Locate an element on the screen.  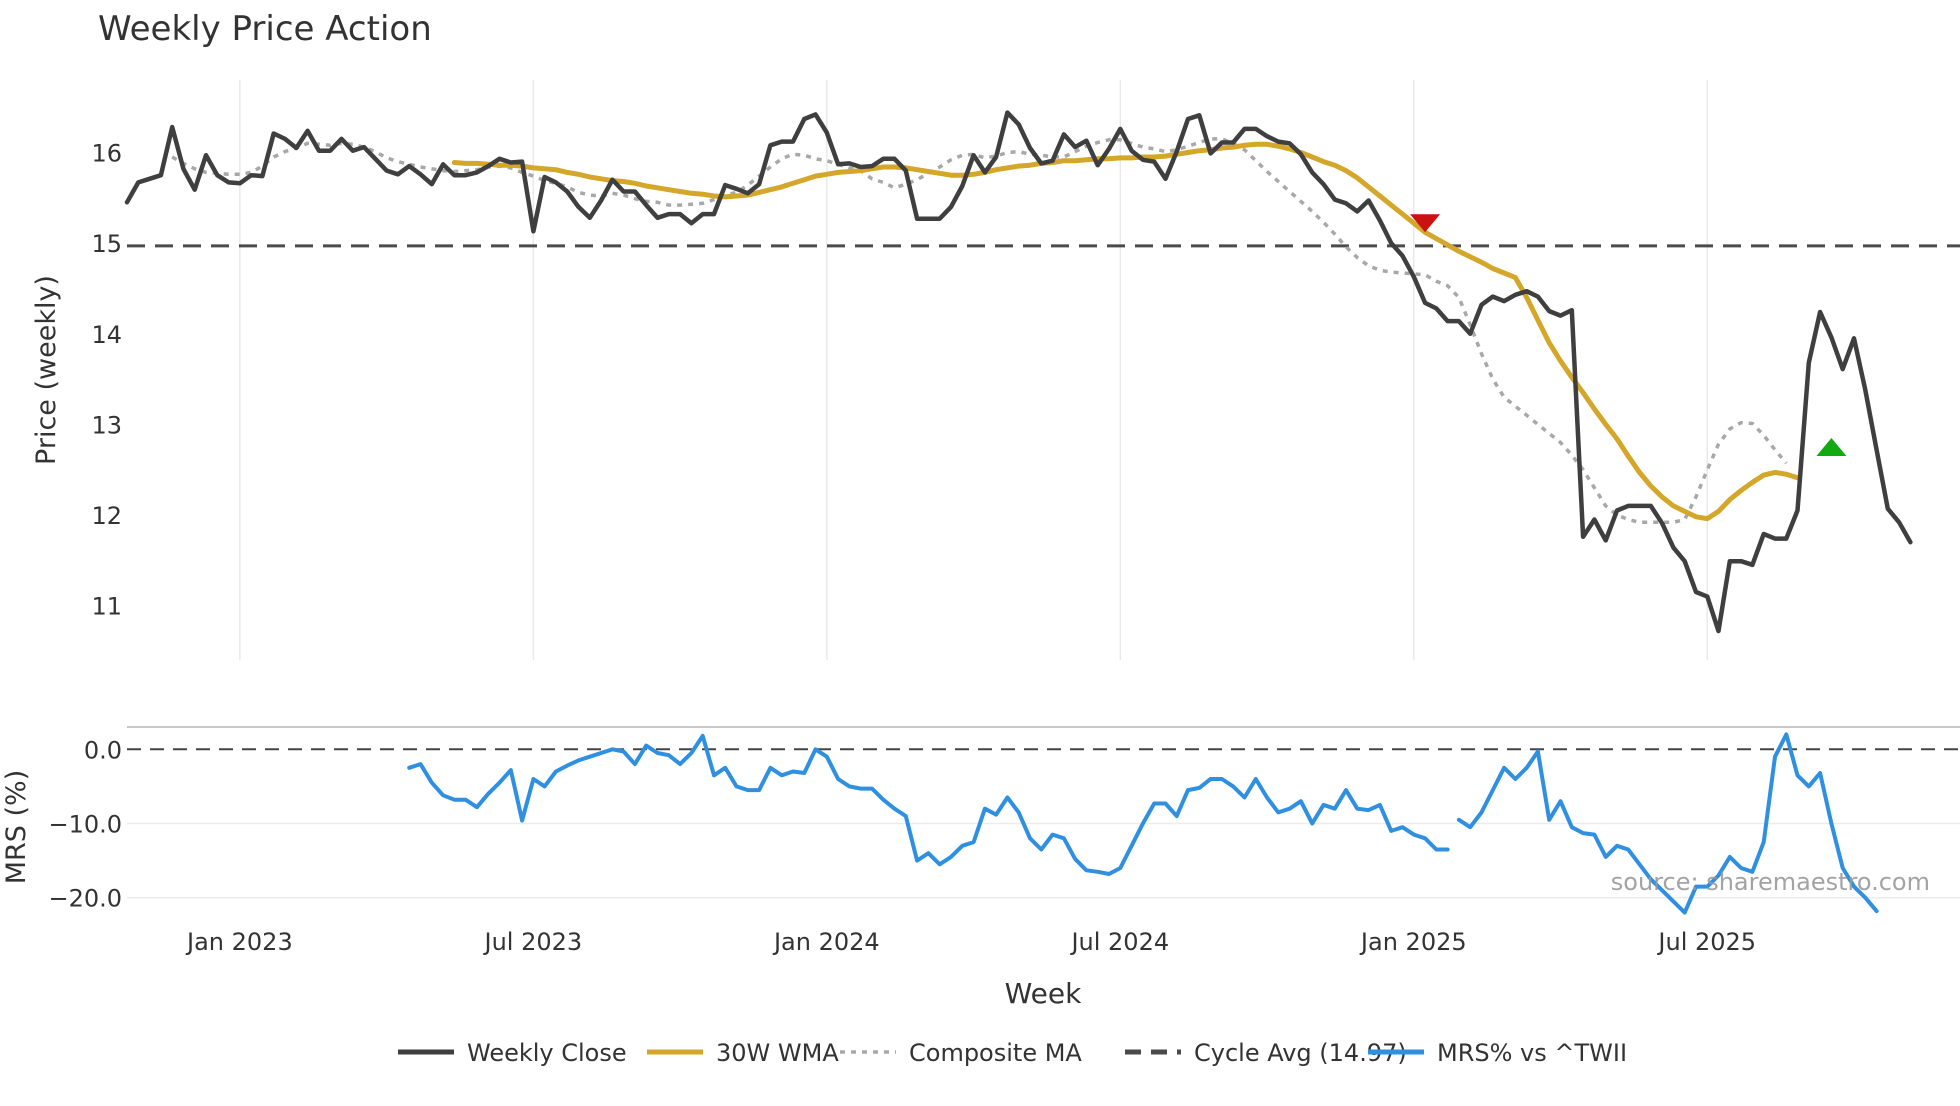
x-tick-label: Jan 2023 is located at coordinates (239, 942).